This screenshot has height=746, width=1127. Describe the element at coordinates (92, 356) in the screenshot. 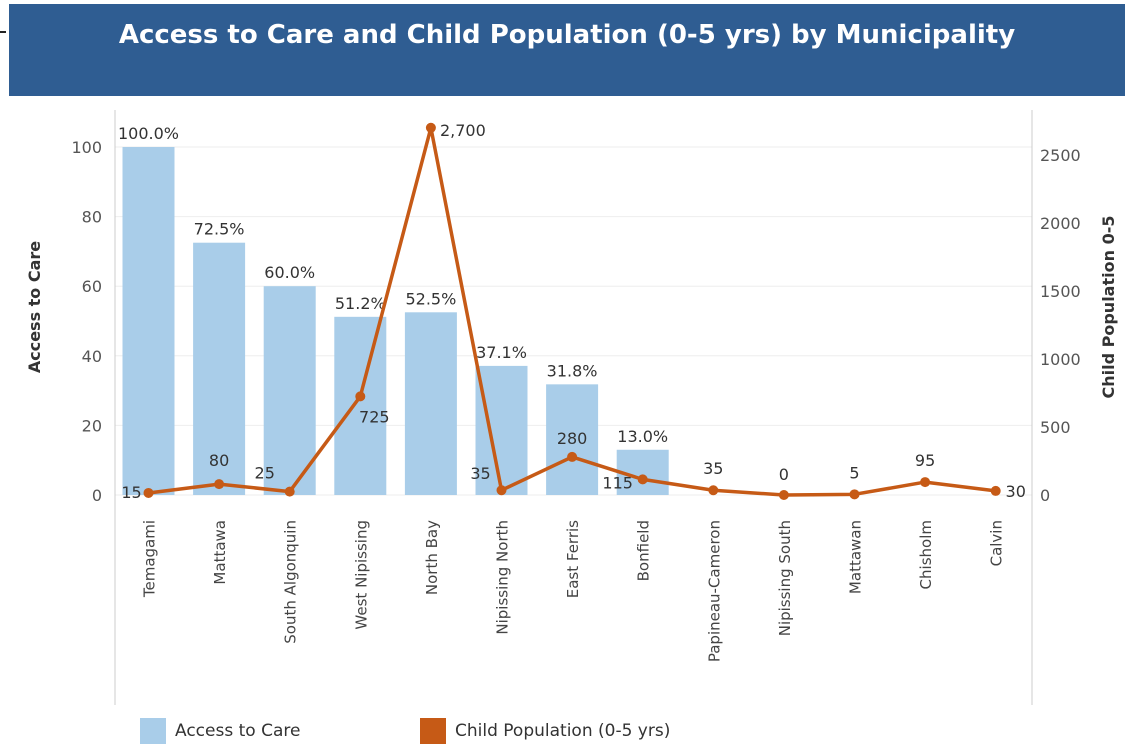

I see `left-tick-label: 40` at that location.